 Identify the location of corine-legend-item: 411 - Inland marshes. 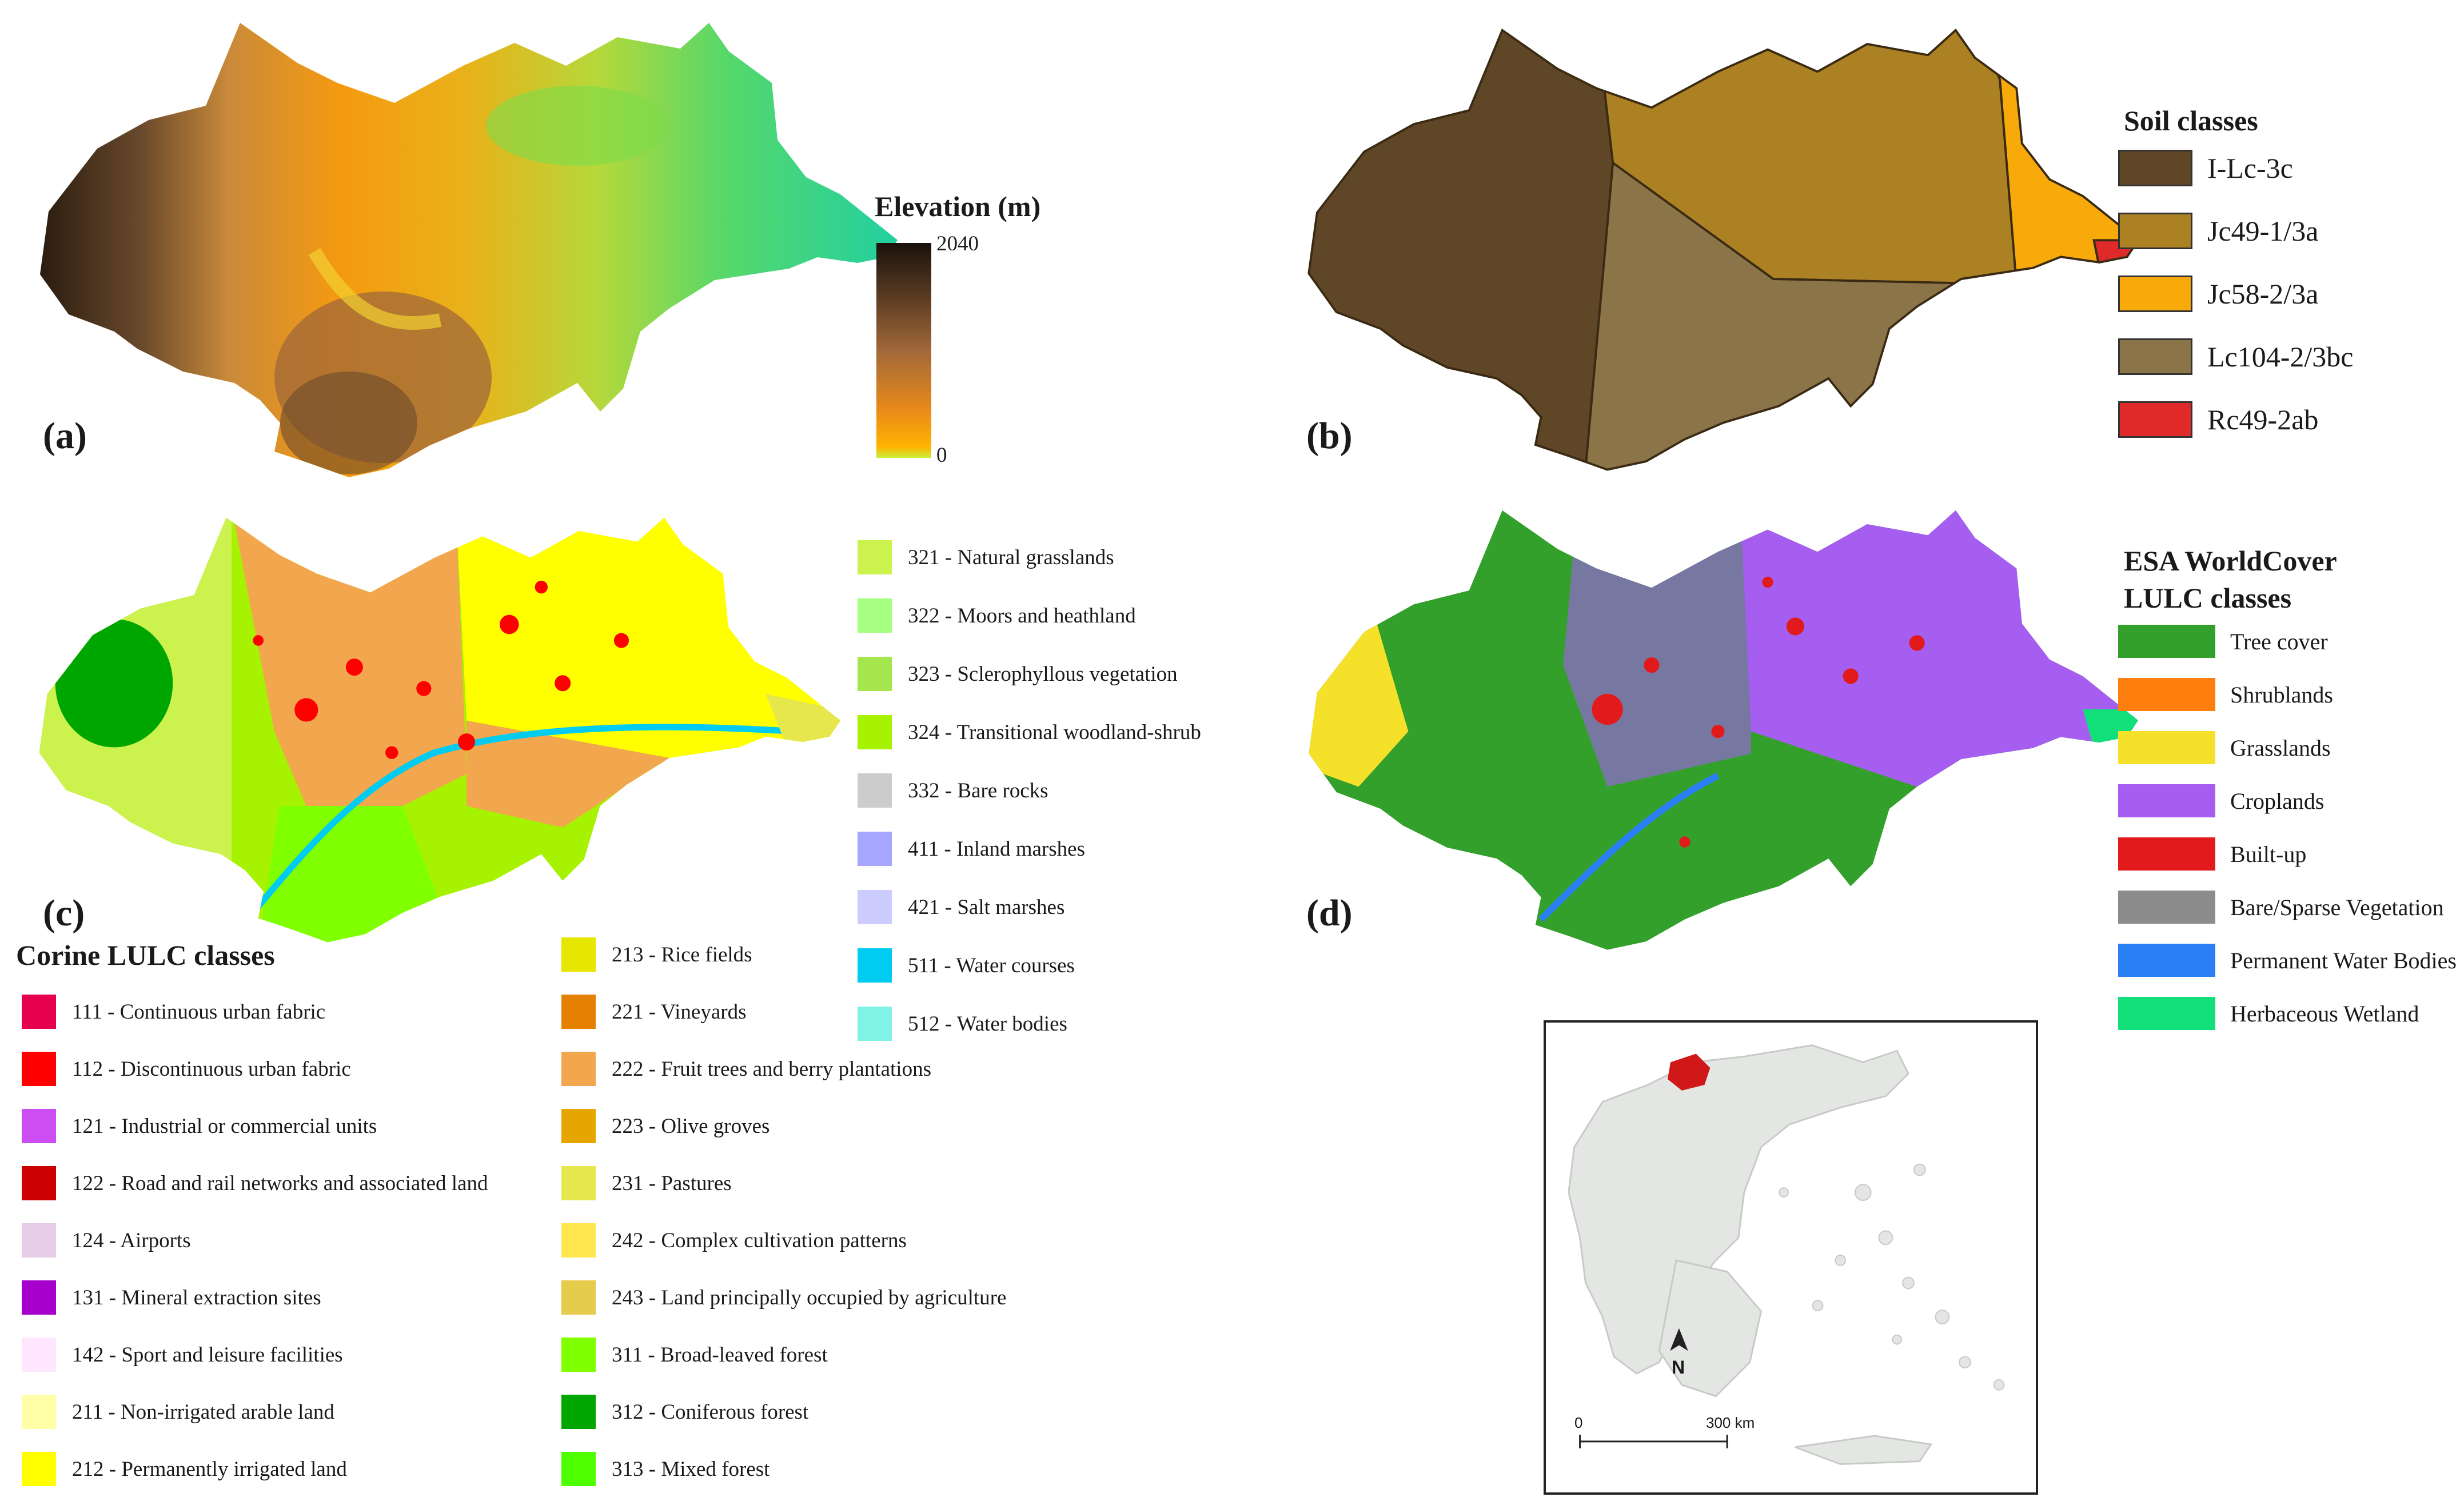
(972, 849).